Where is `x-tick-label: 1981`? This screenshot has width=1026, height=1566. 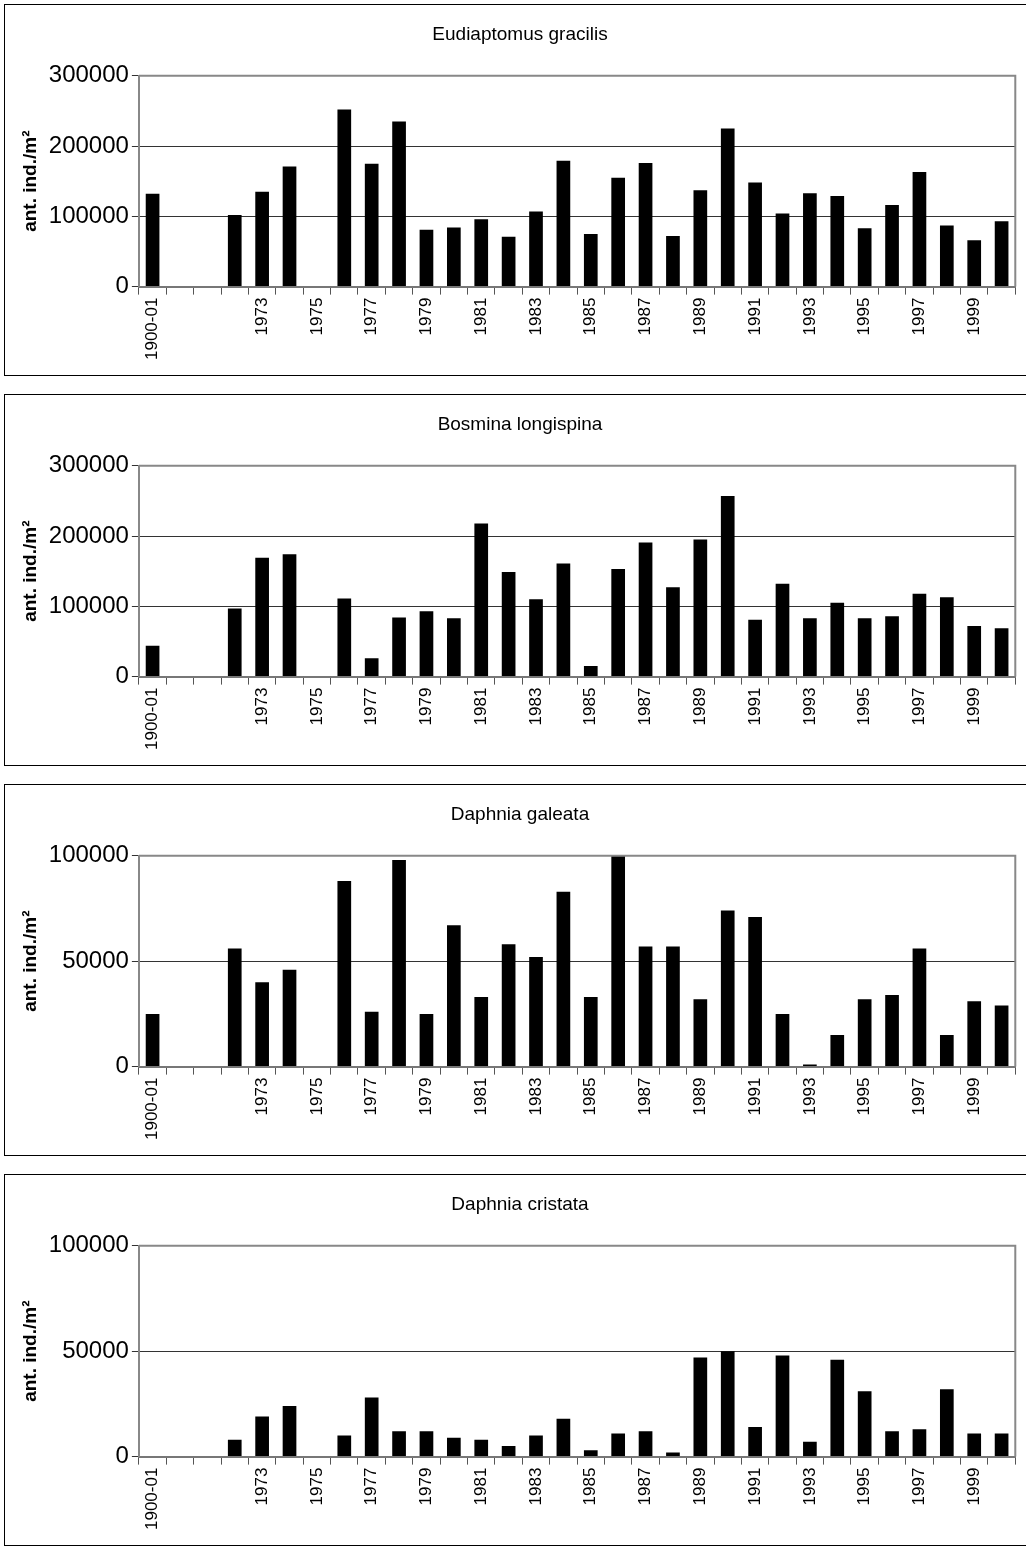
x-tick-label: 1981 is located at coordinates (480, 1486).